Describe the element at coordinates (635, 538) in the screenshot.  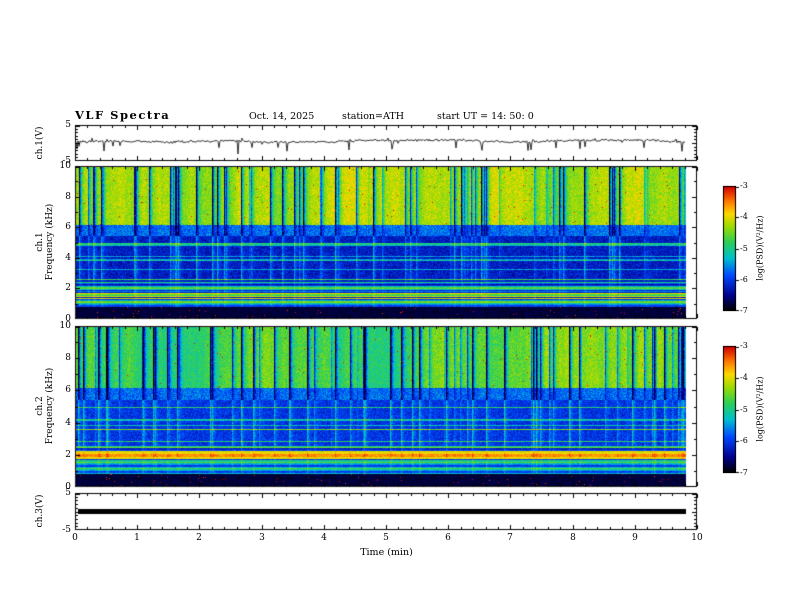
I see `tick-label: 9` at that location.